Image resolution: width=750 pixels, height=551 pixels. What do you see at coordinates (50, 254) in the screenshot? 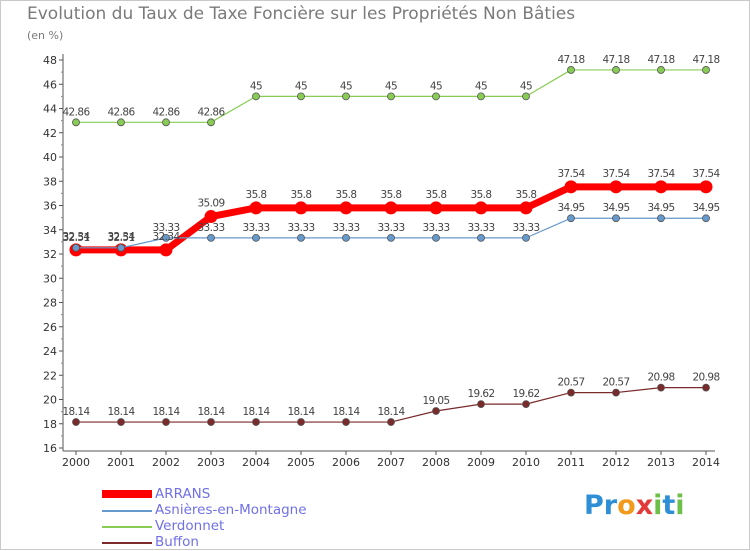
I see `y-tick-label: 32` at bounding box center [50, 254].